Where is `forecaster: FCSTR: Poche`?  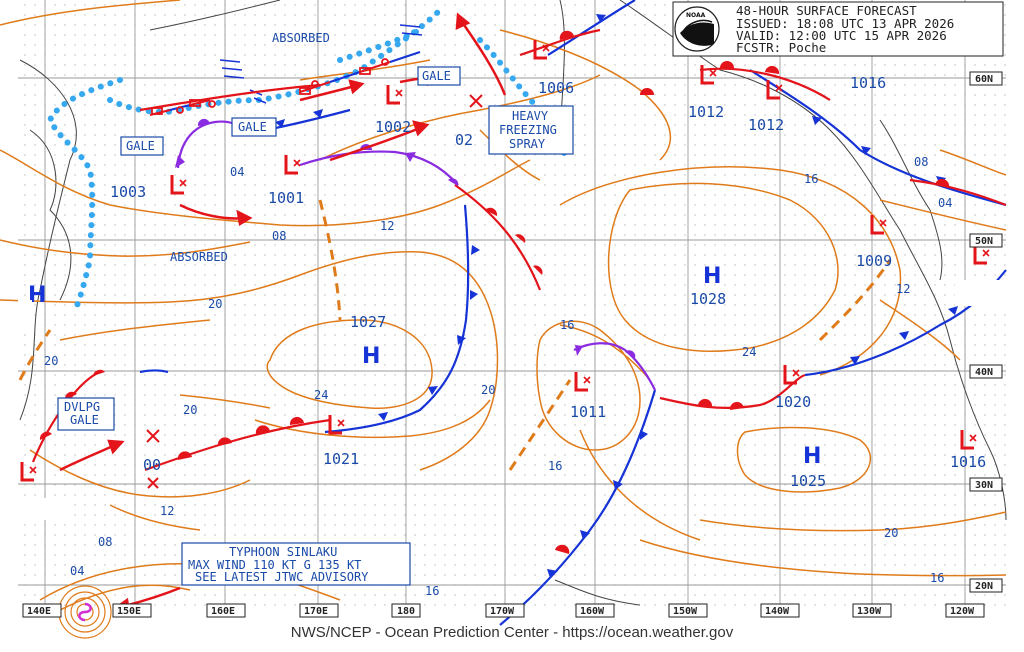
forecaster: FCSTR: Poche is located at coordinates (781, 47).